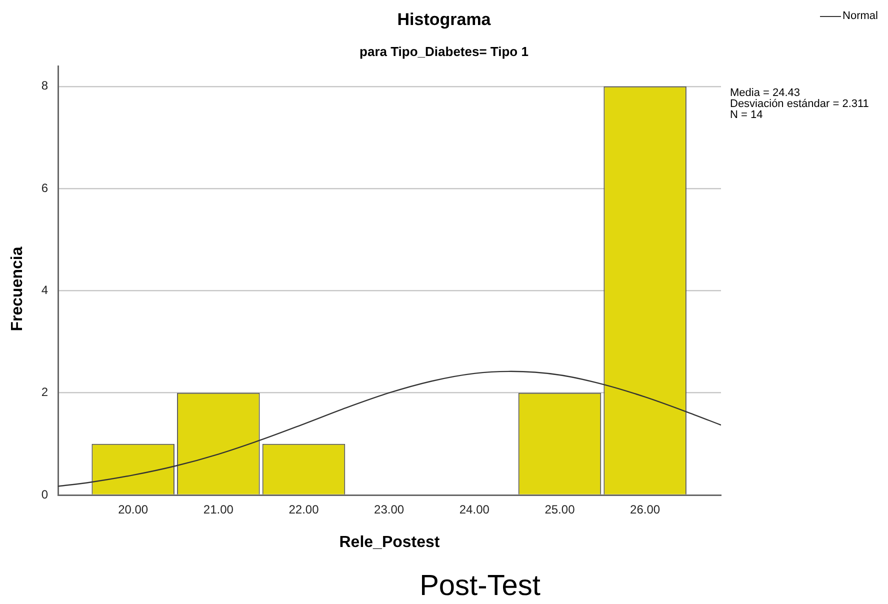  Describe the element at coordinates (444, 51) in the screenshot. I see `chart-subtitle: para Tipo_Diabetes= Tipo 1` at that location.